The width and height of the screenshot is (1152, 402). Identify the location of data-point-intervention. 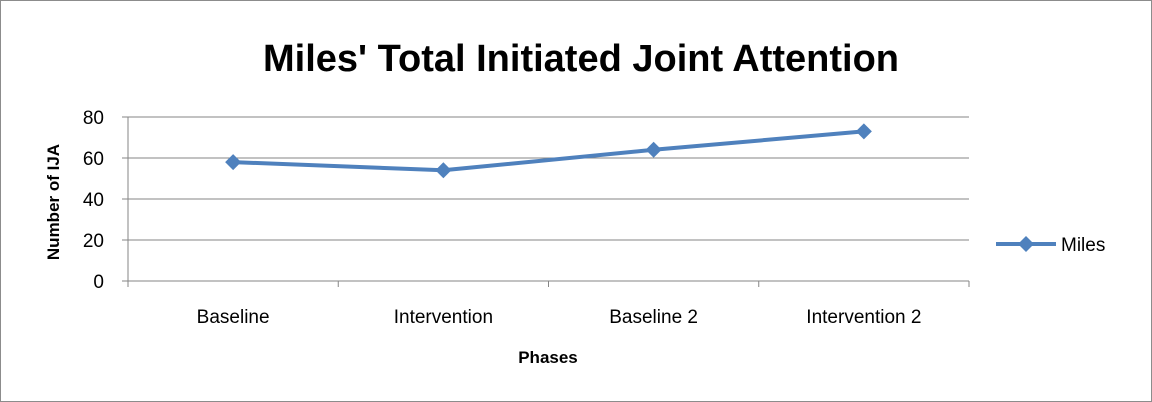
(443, 170).